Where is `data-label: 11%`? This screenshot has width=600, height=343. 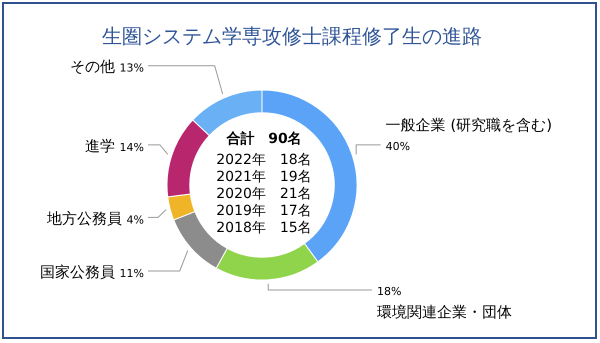 data-label: 11% is located at coordinates (132, 273).